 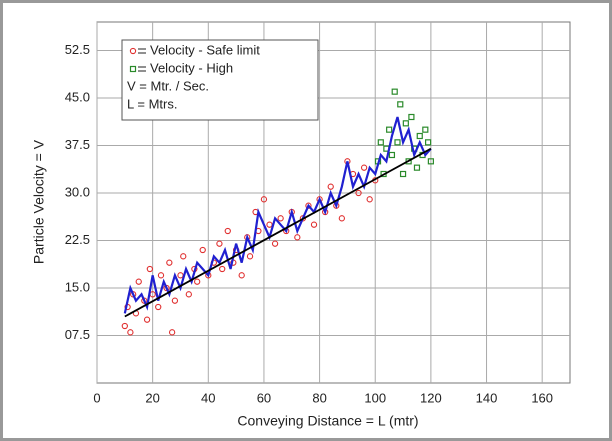 I want to click on x-tick-label: 80, so click(x=319, y=397).